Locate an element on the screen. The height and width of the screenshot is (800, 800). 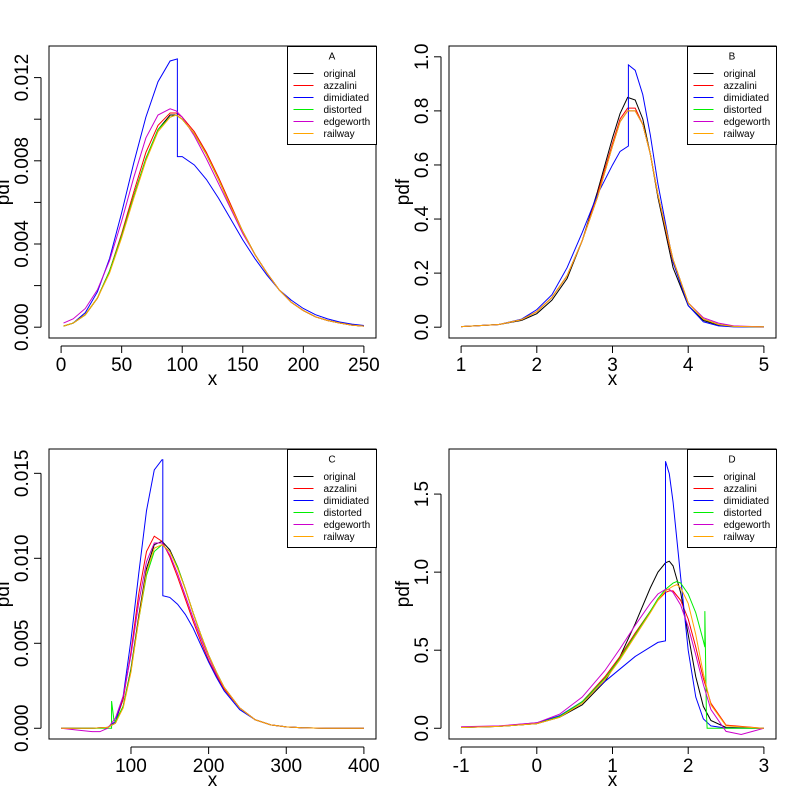
x-axis: 1 2 3 4 5 x is located at coordinates (613, 367).